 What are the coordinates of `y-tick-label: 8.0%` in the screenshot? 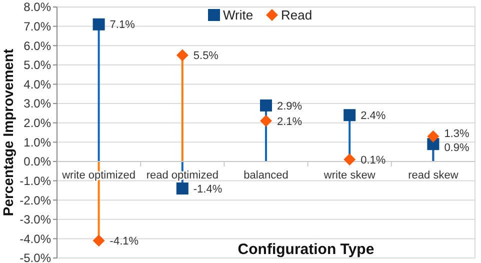 It's located at (38, 7).